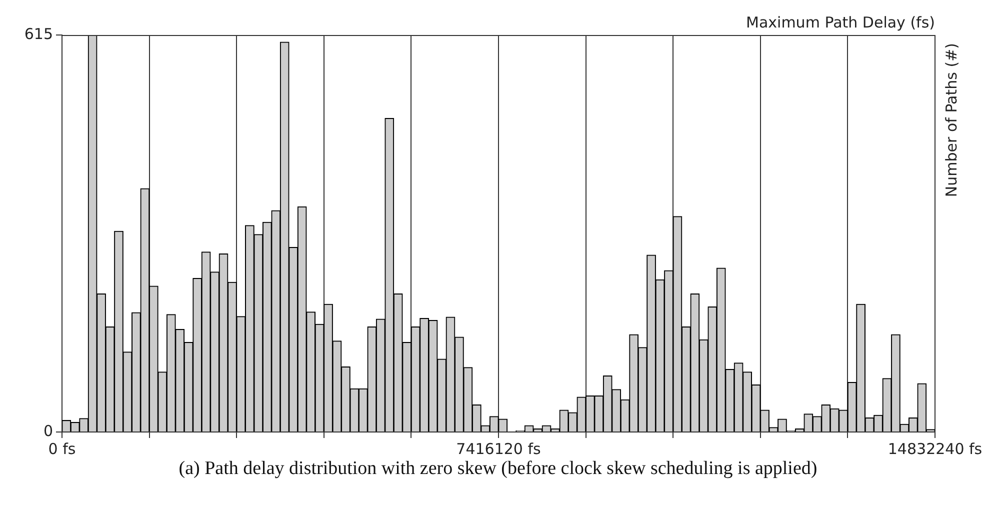 This screenshot has height=509, width=996. Describe the element at coordinates (48, 431) in the screenshot. I see `y-tick-label: 0` at that location.